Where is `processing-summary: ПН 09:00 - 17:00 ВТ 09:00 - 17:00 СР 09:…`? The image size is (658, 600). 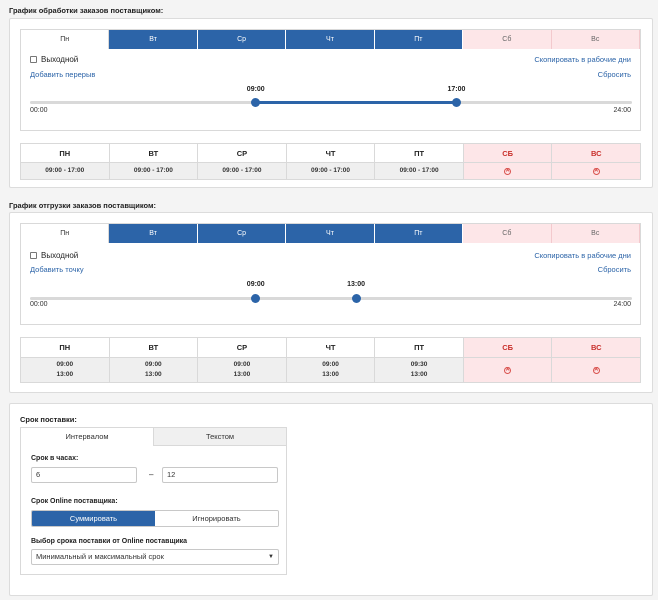 processing-summary: ПН 09:00 - 17:00 ВТ 09:00 - 17:00 СР 09:… is located at coordinates (330, 161).